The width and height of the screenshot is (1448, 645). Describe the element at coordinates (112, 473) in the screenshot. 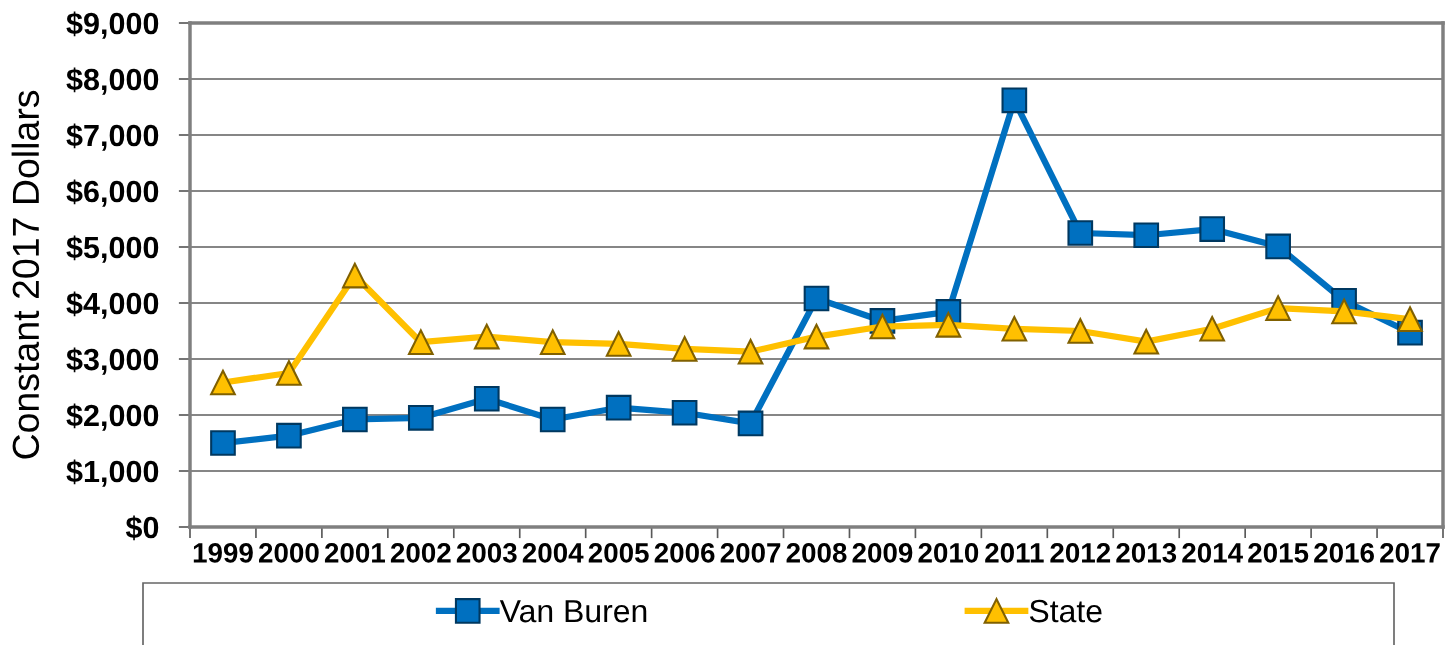

I see `y-tick-label: $1,000` at that location.